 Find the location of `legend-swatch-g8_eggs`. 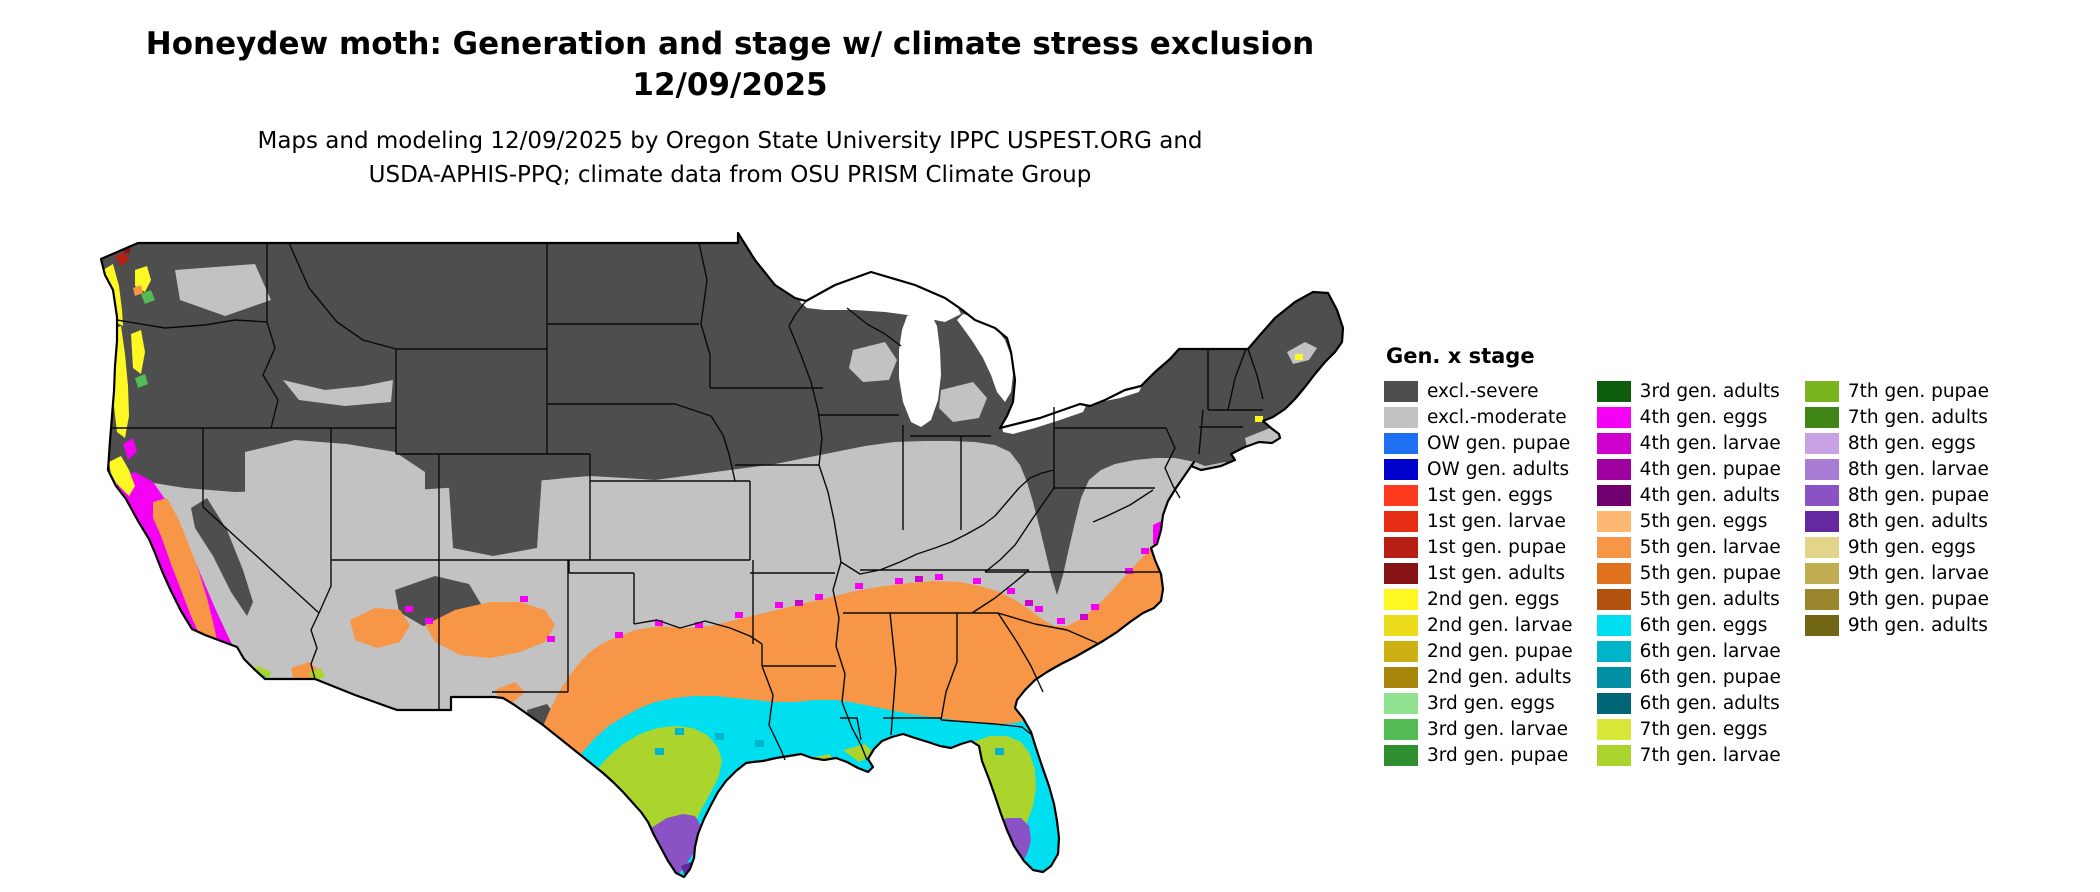

legend-swatch-g8_eggs is located at coordinates (1821, 443).